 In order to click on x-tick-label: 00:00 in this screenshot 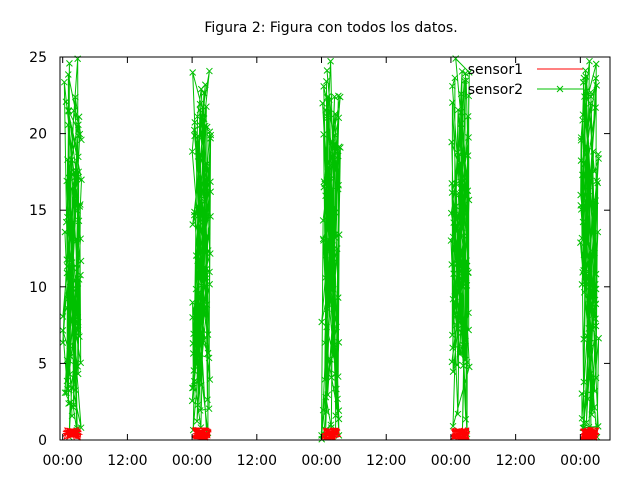, I will do `click(321, 461)`.